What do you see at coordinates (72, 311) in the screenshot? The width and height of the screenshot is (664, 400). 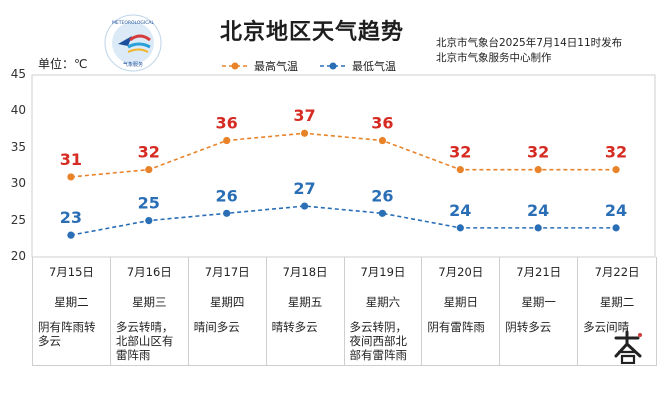 I see `forecast-day-column: 7月15日星期二阴有阵雨转多云` at bounding box center [72, 311].